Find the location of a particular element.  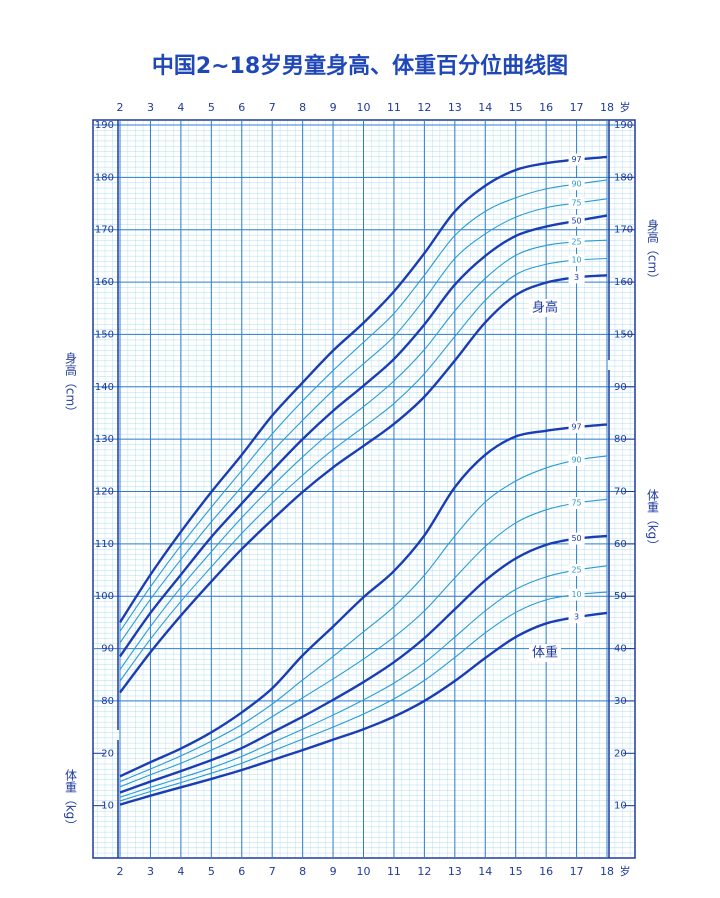

y-tick-label: 180 is located at coordinates (104, 177).